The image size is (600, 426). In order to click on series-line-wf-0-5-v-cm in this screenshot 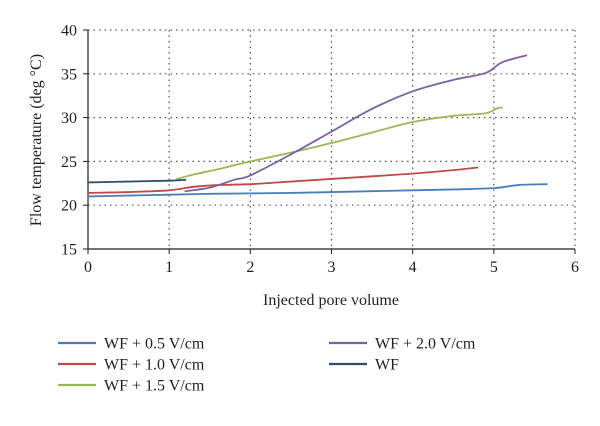, I will do `click(317, 190)`.